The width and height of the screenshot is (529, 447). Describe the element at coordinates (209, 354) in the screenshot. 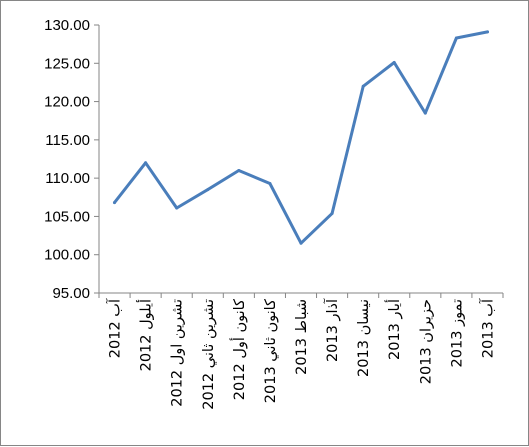

I see `x-category-label: تشرين ثاني 2012` at that location.